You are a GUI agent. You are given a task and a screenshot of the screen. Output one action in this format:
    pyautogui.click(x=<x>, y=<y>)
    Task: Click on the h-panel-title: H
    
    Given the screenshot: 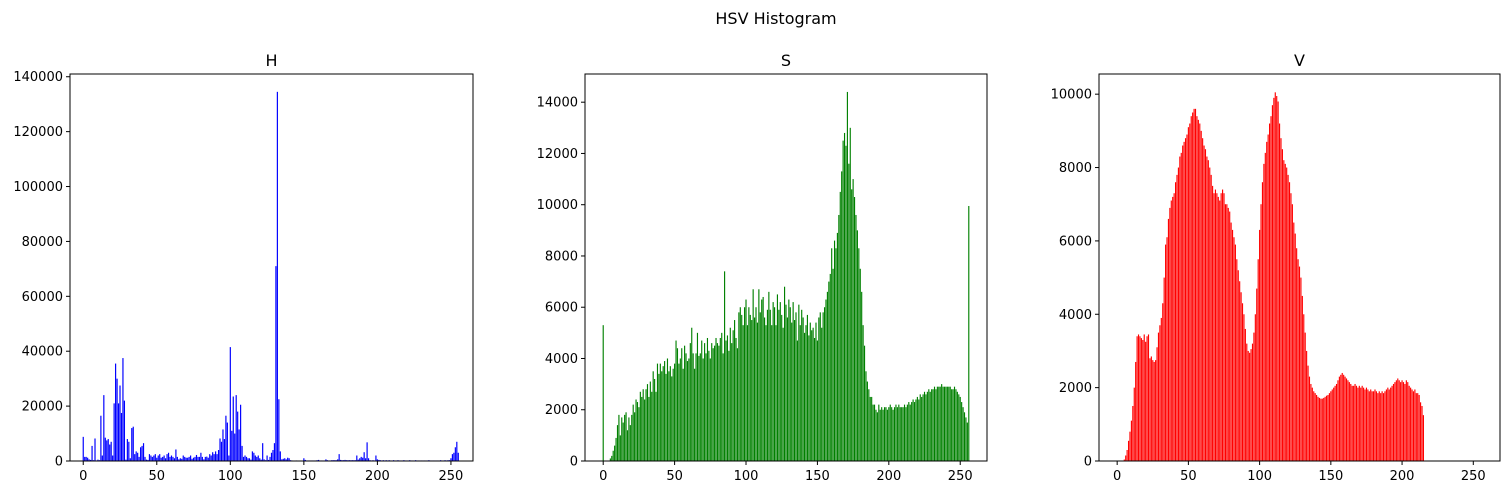 What is the action you would take?
    pyautogui.click(x=271, y=60)
    